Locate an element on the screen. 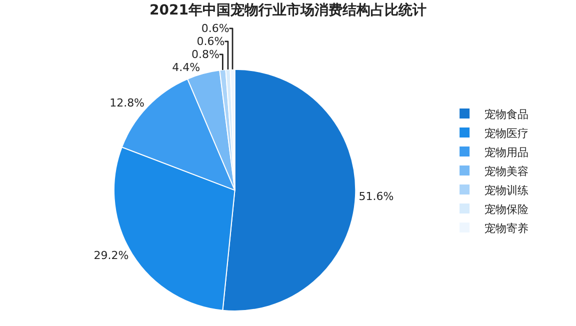 The image size is (576, 326). data-label: 29.2% is located at coordinates (111, 255).